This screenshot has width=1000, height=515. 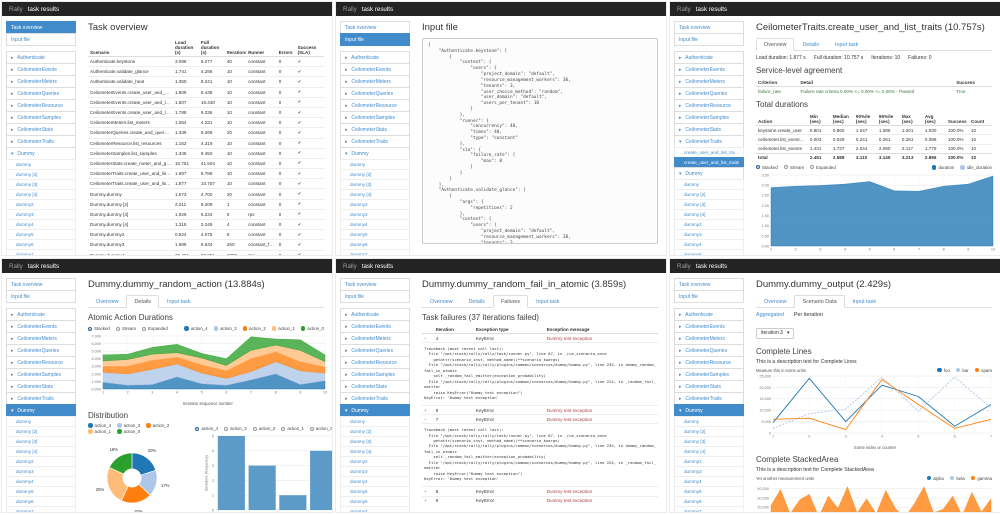 I want to click on sidebar-group-ceilometerevents: ▸ CeilometerEvents, so click(x=709, y=69).